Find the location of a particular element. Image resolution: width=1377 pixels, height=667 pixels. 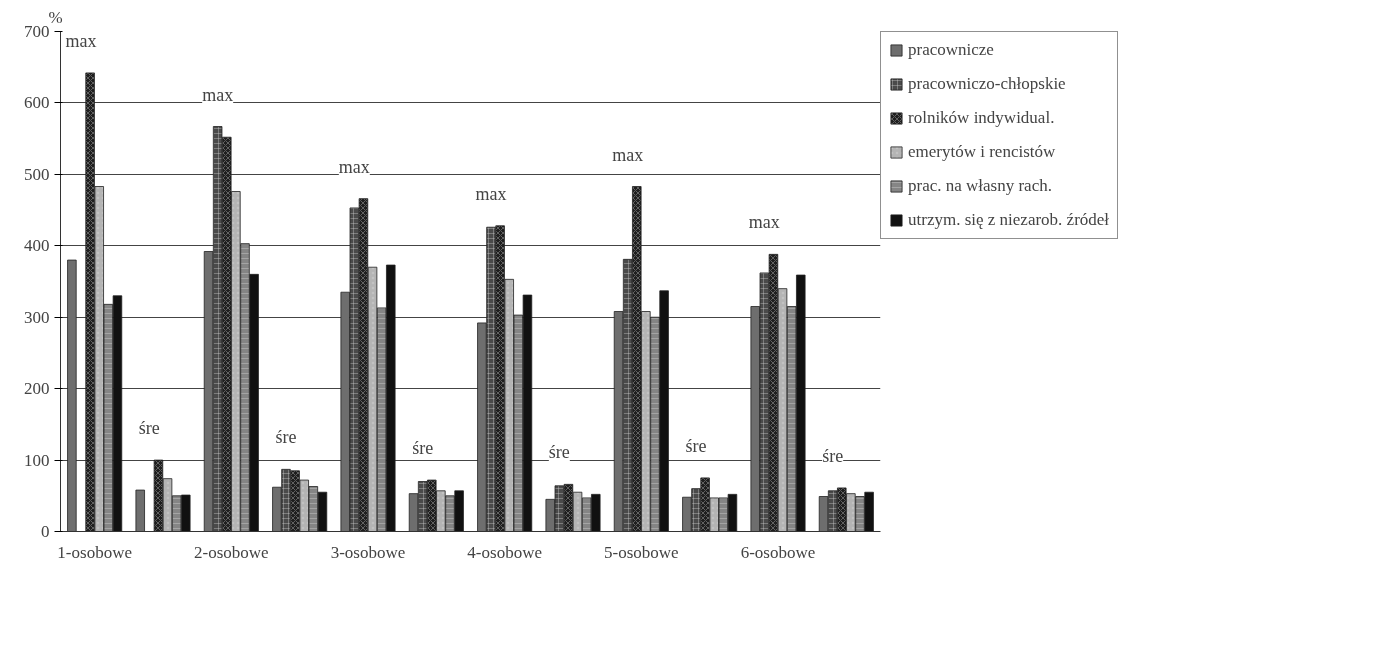

x-tick-label: 5-osobowe is located at coordinates (641, 552).